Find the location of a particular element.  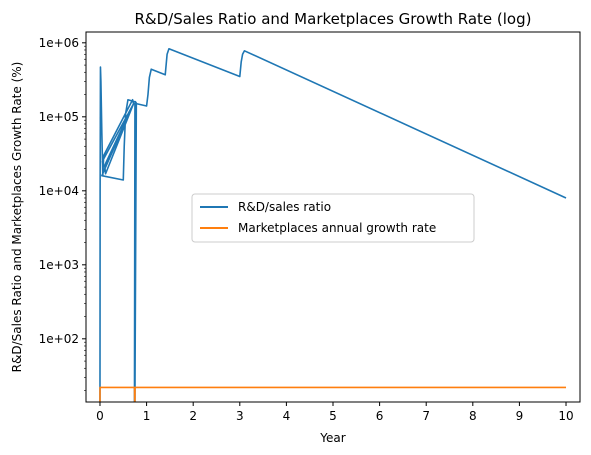

x-tick-label: 0 is located at coordinates (100, 416).